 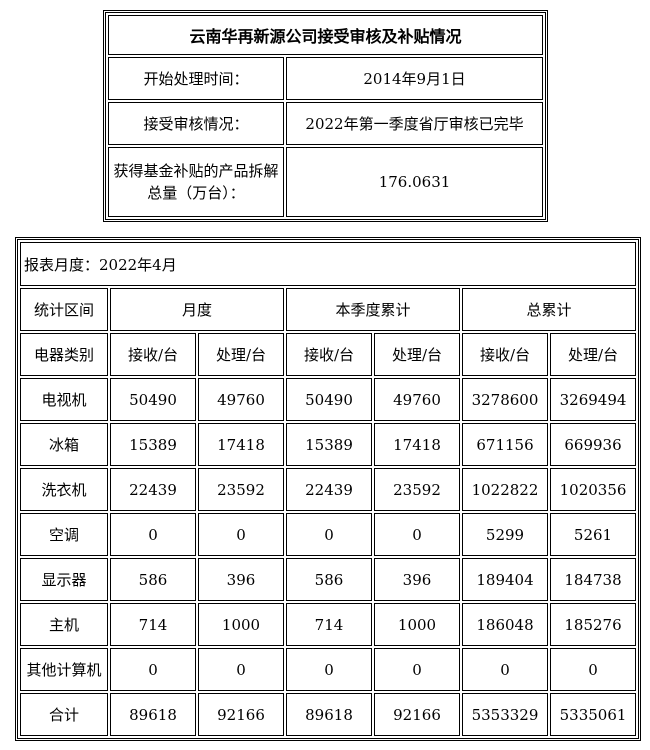 What do you see at coordinates (64, 579) in the screenshot?
I see `category-name: 显示器` at bounding box center [64, 579].